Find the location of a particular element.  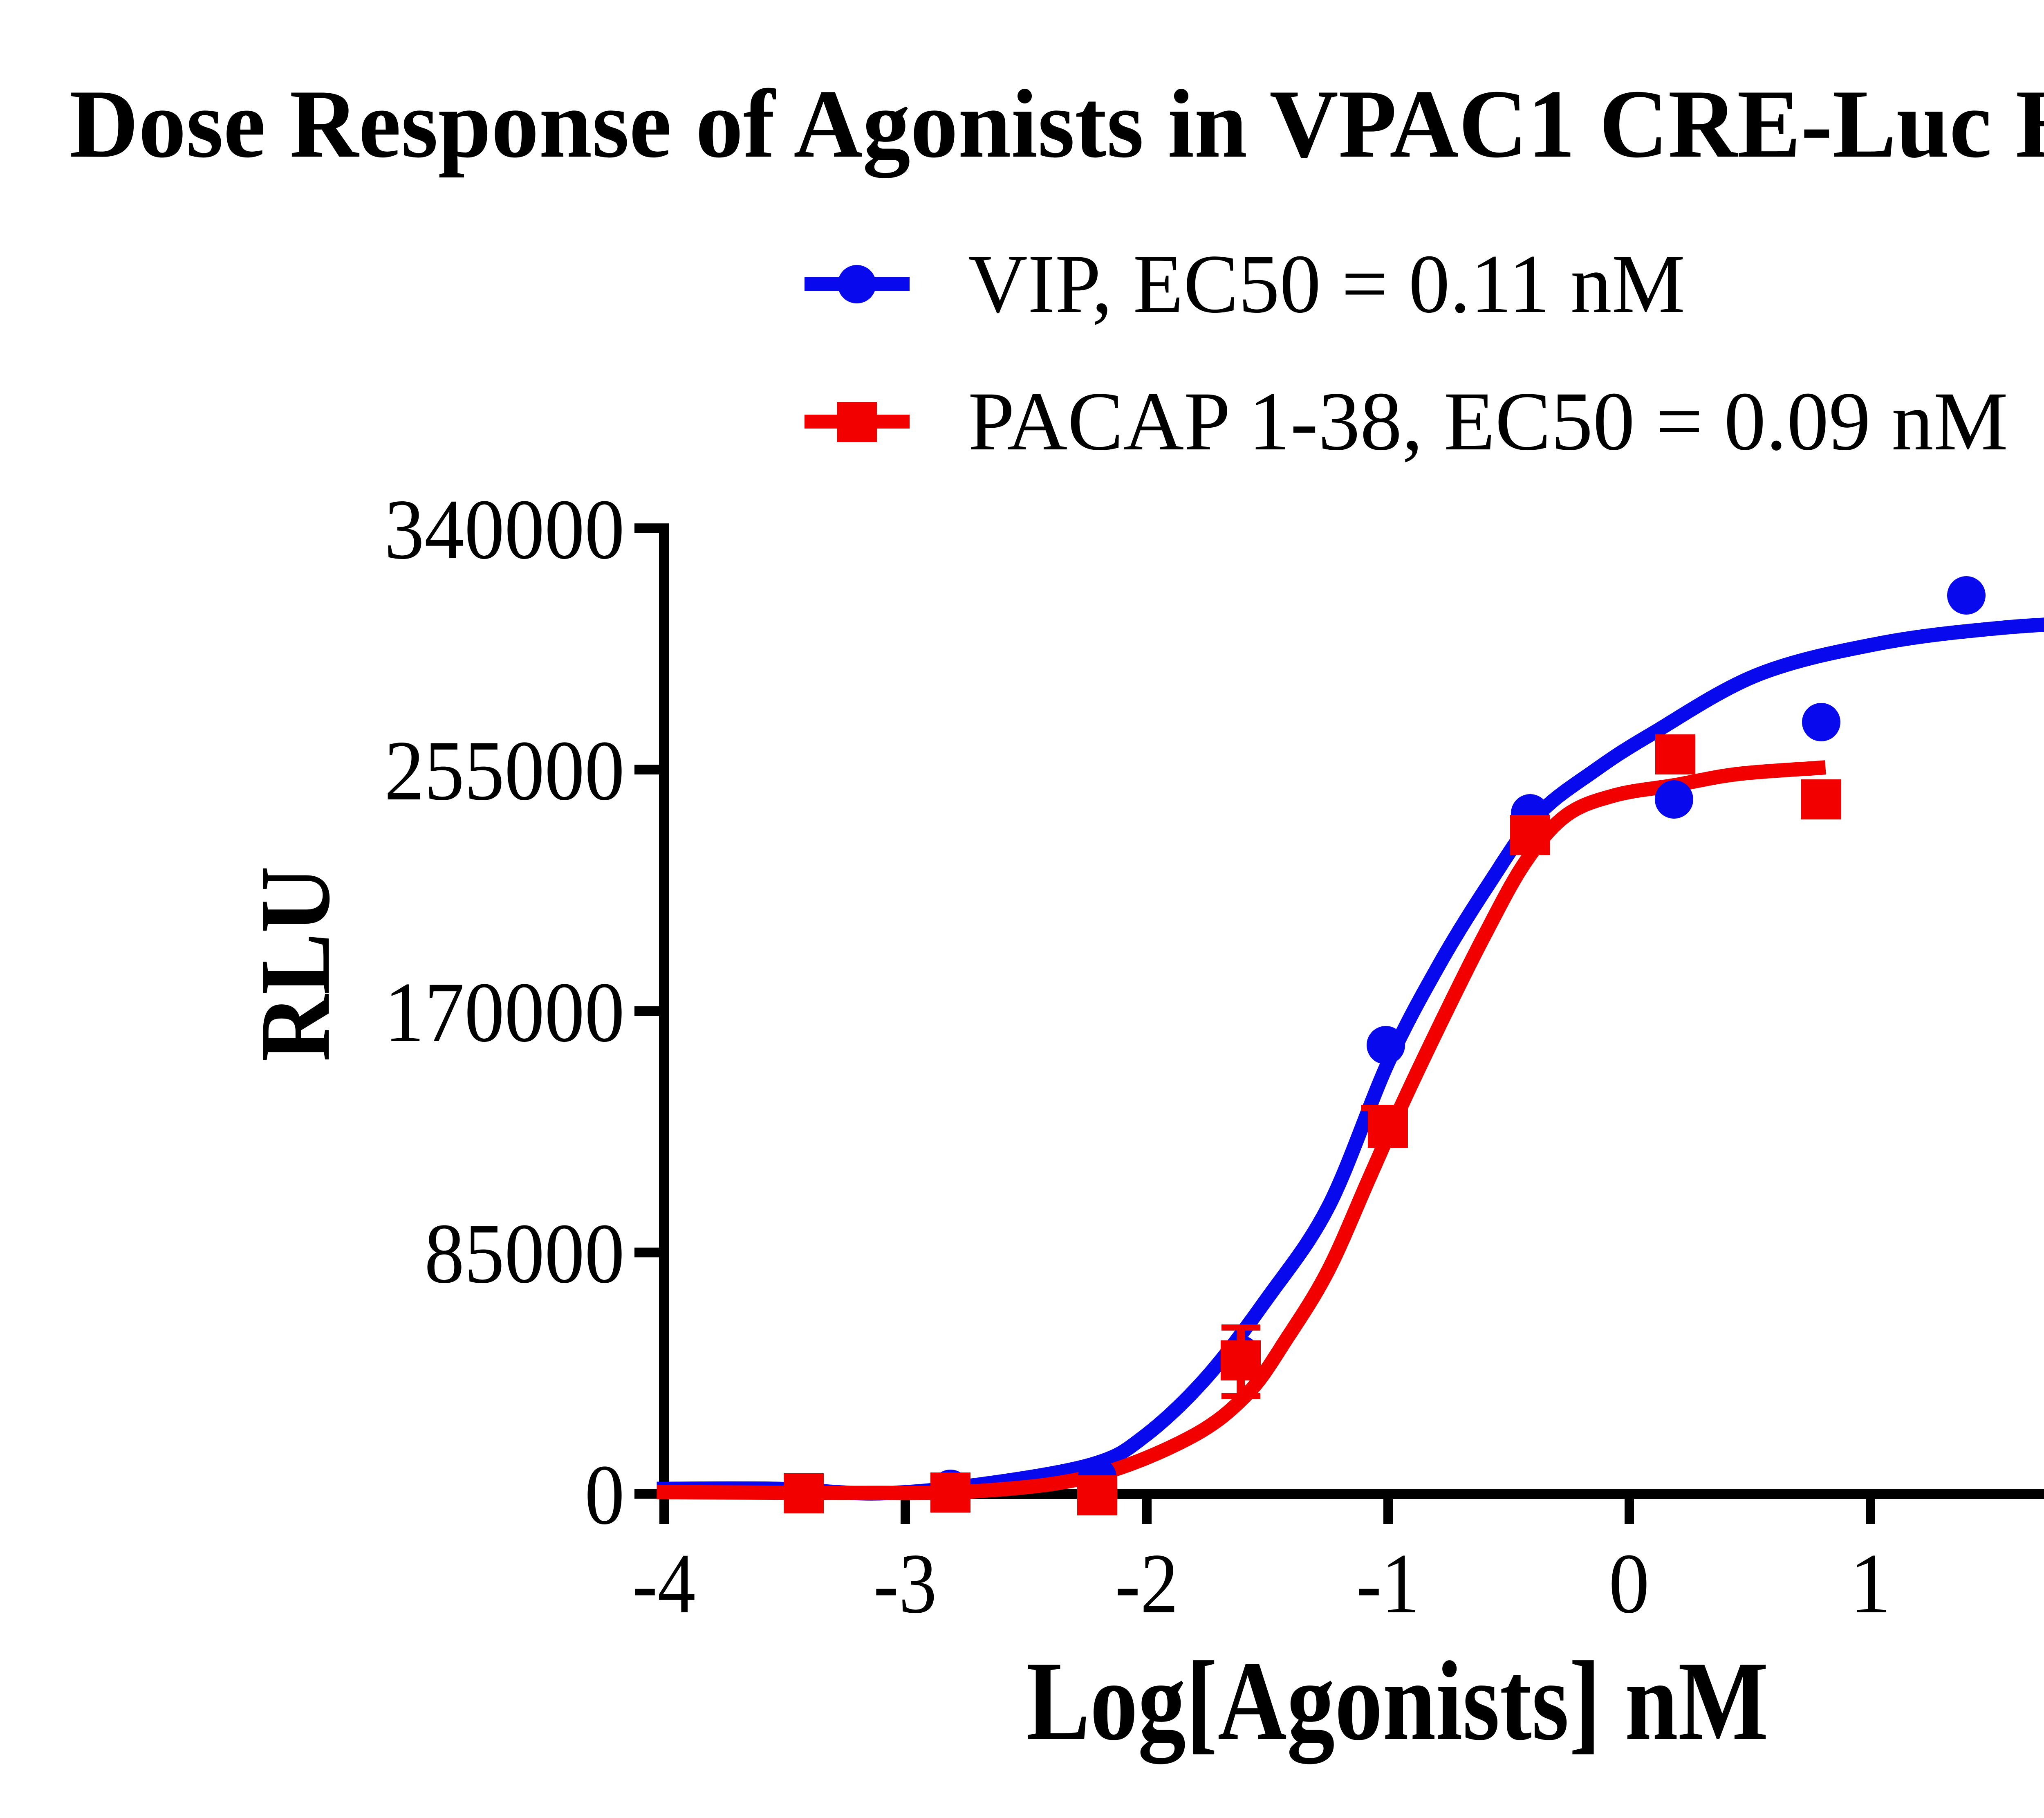

svg-text: PACAP 1-38, EC50 = 0.09 nM is located at coordinates (1488, 421).